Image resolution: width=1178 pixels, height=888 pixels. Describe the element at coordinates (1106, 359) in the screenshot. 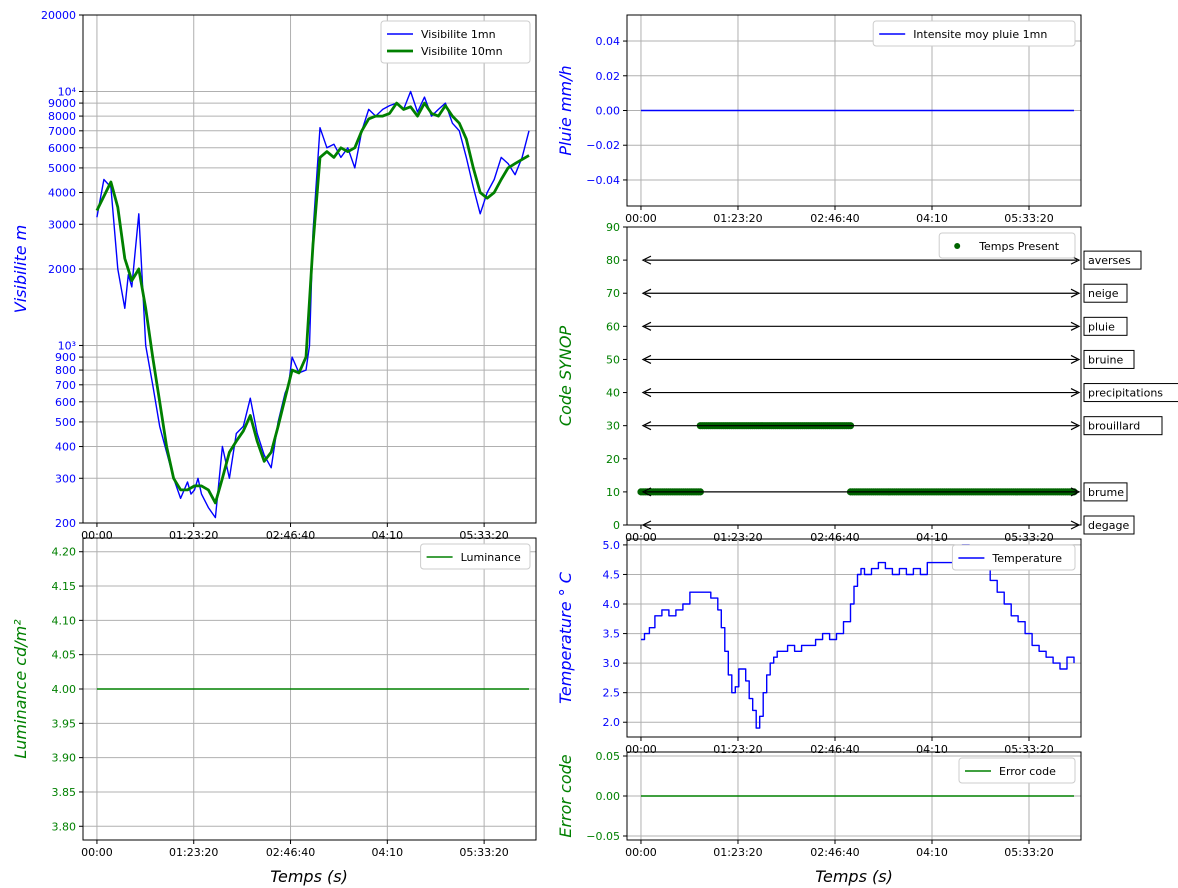

I see `annotation-label: bruine` at that location.